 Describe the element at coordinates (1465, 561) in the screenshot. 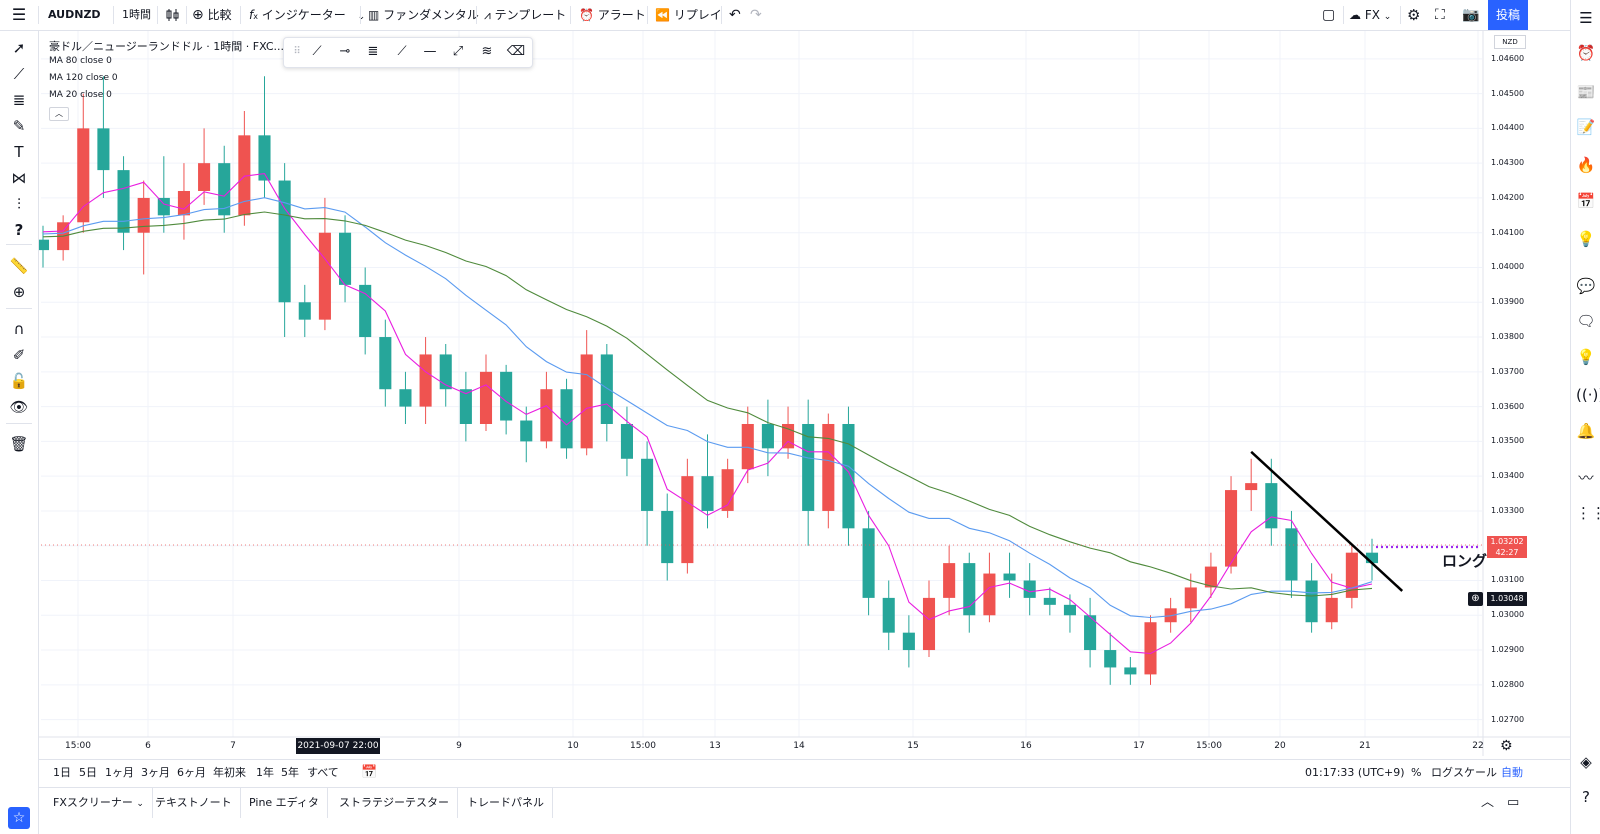

I see `long-annotation: ロング` at that location.